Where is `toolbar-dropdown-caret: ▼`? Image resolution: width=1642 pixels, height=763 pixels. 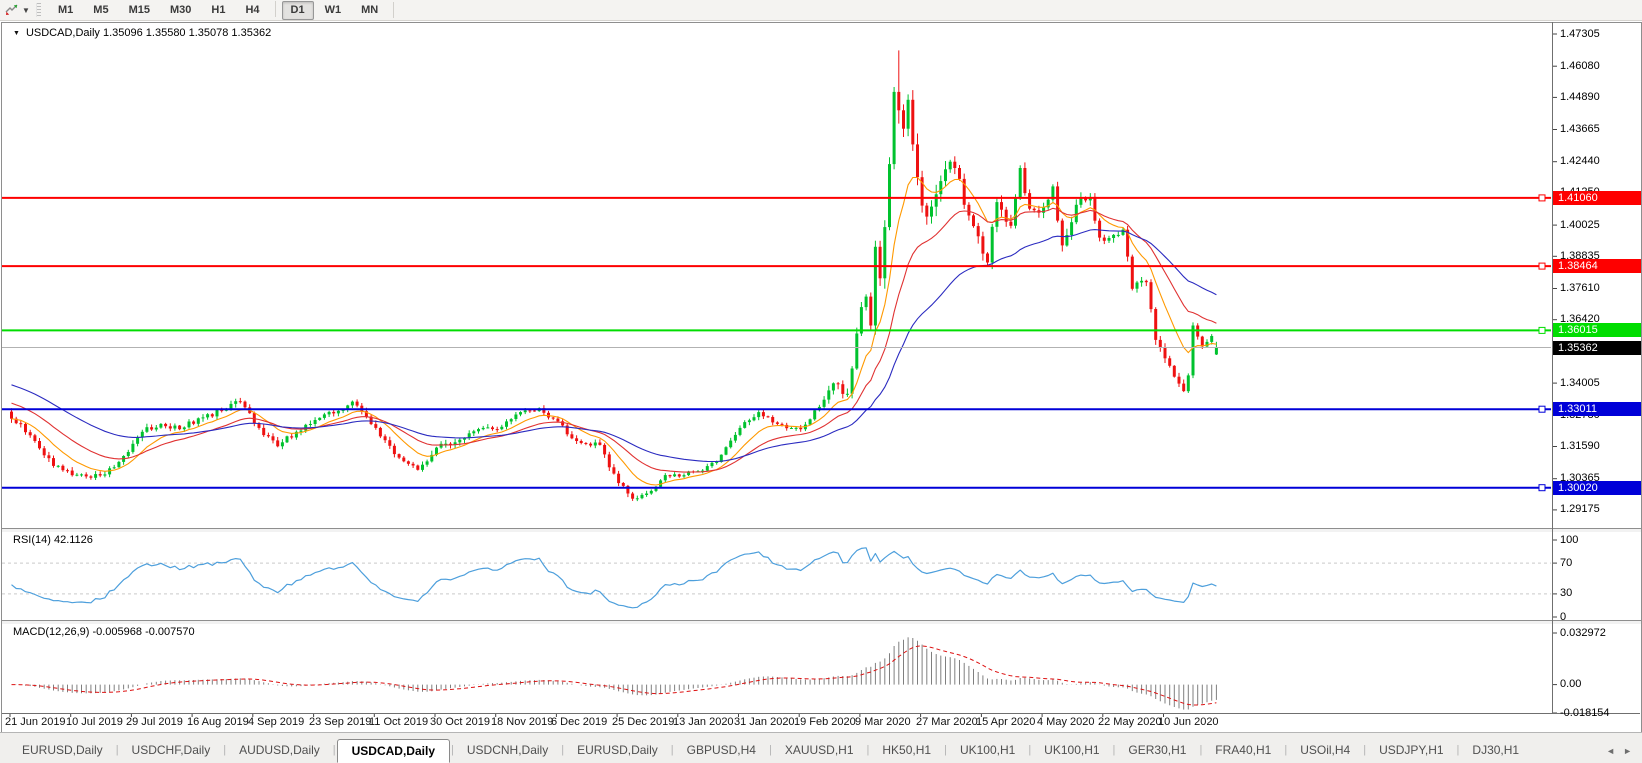 toolbar-dropdown-caret: ▼ is located at coordinates (26, 10).